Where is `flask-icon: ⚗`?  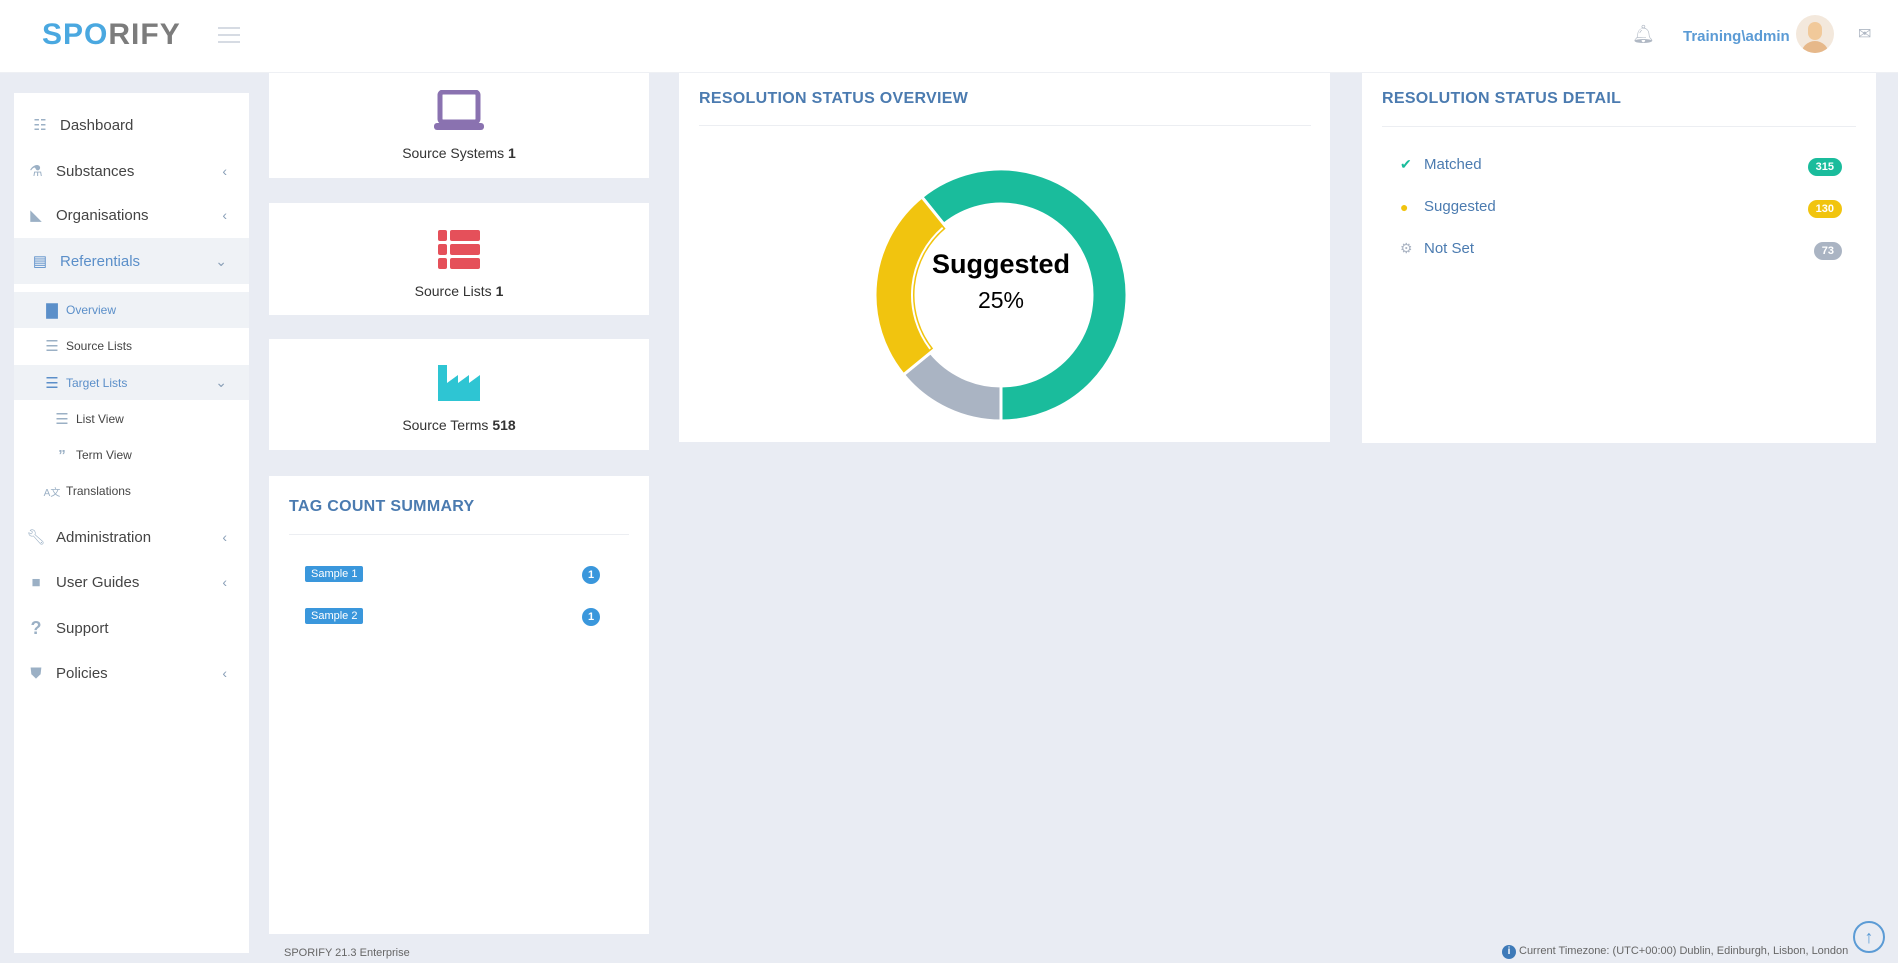 flask-icon: ⚗ is located at coordinates (36, 171).